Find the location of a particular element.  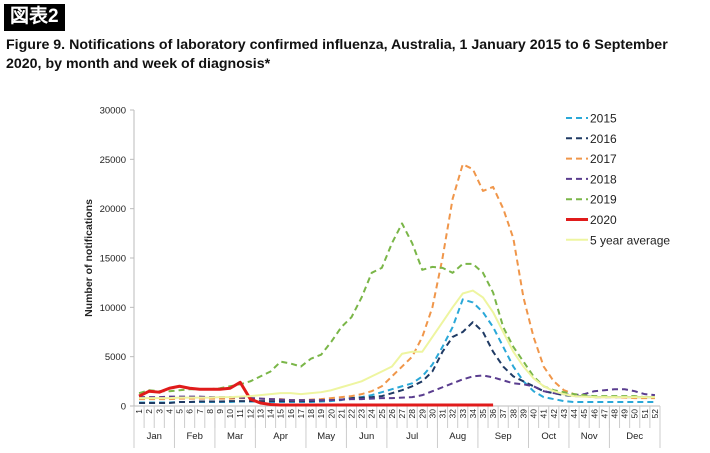

legend-label: 2019 is located at coordinates (603, 200).